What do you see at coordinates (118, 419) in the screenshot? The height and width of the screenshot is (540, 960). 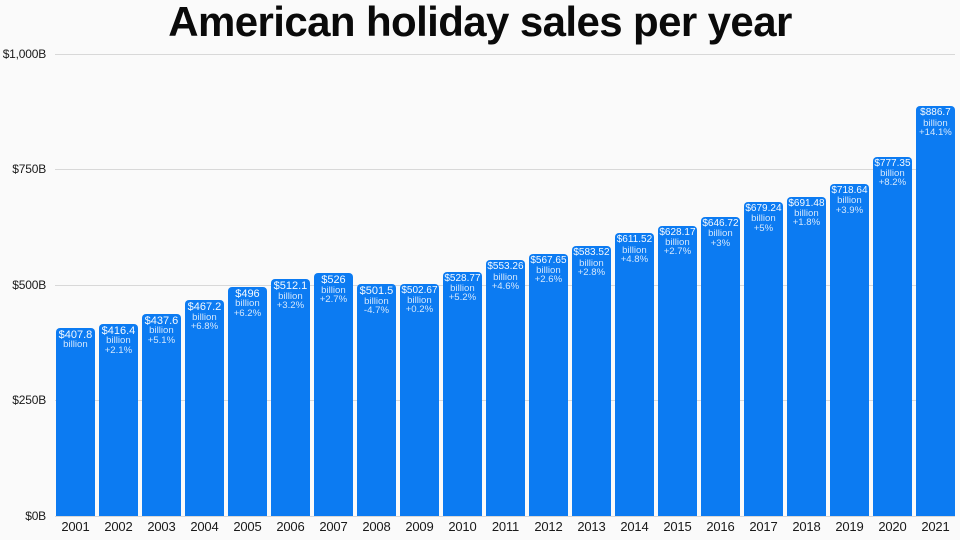 I see `bar-2002: $416.4 billion +2.1%` at bounding box center [118, 419].